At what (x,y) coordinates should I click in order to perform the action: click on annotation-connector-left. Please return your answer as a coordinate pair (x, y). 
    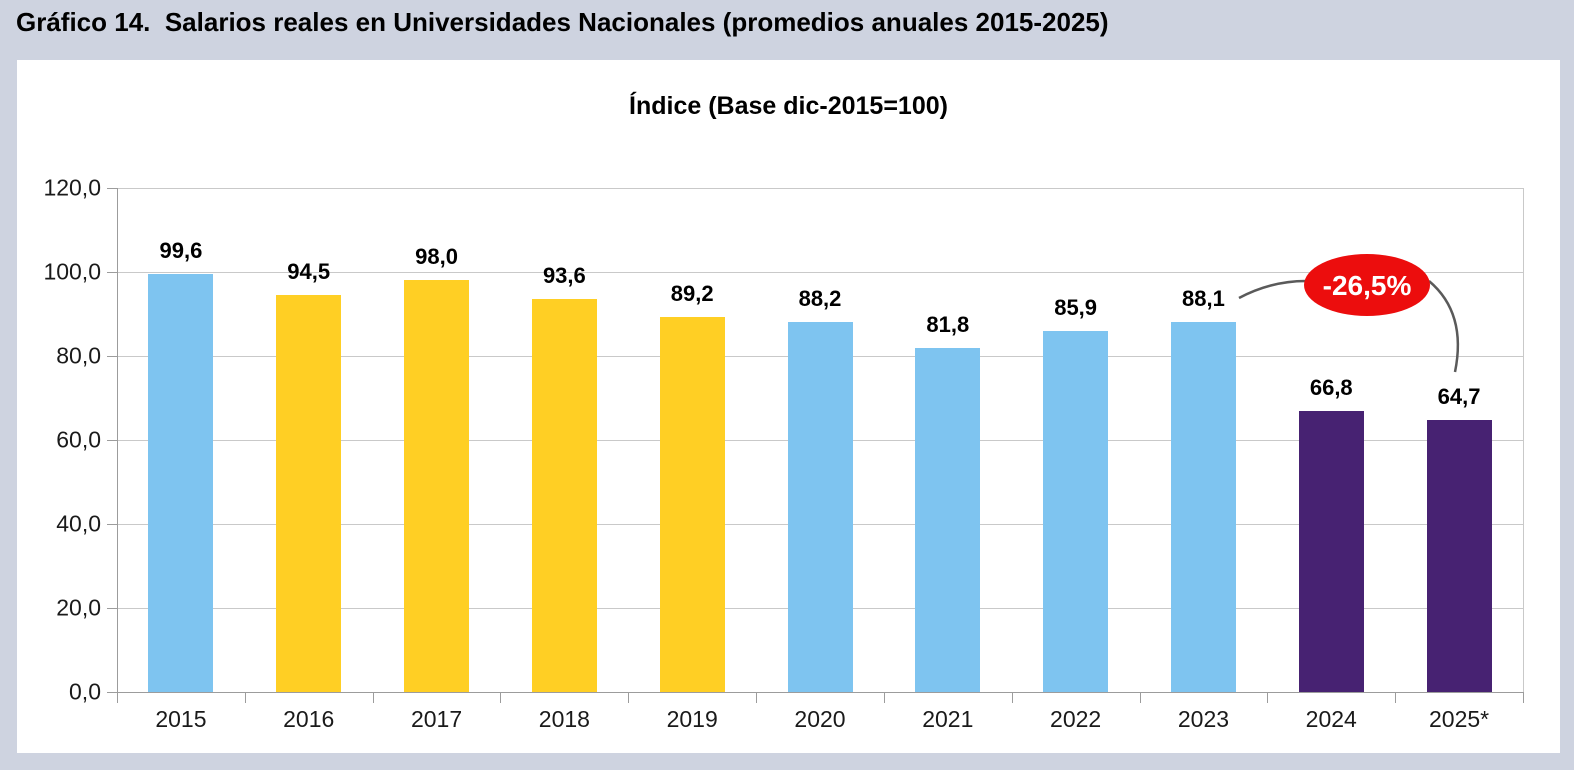
    Looking at the image, I should click on (1272, 289).